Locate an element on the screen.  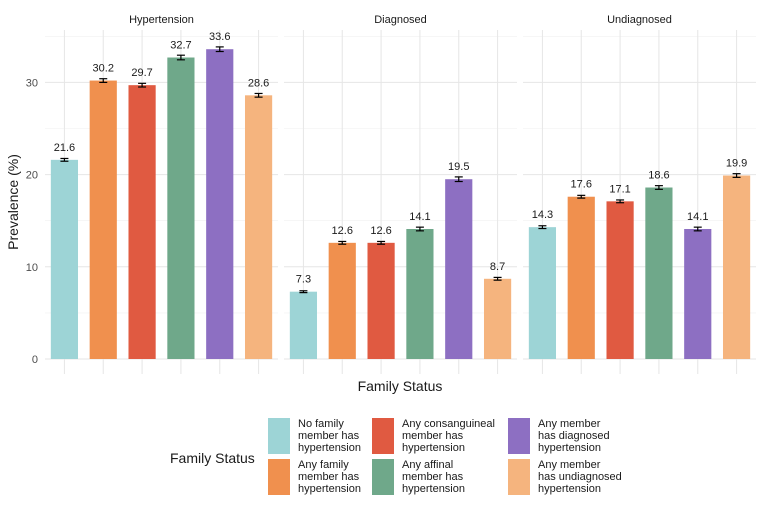
data-label: 8.7 is located at coordinates (497, 267).